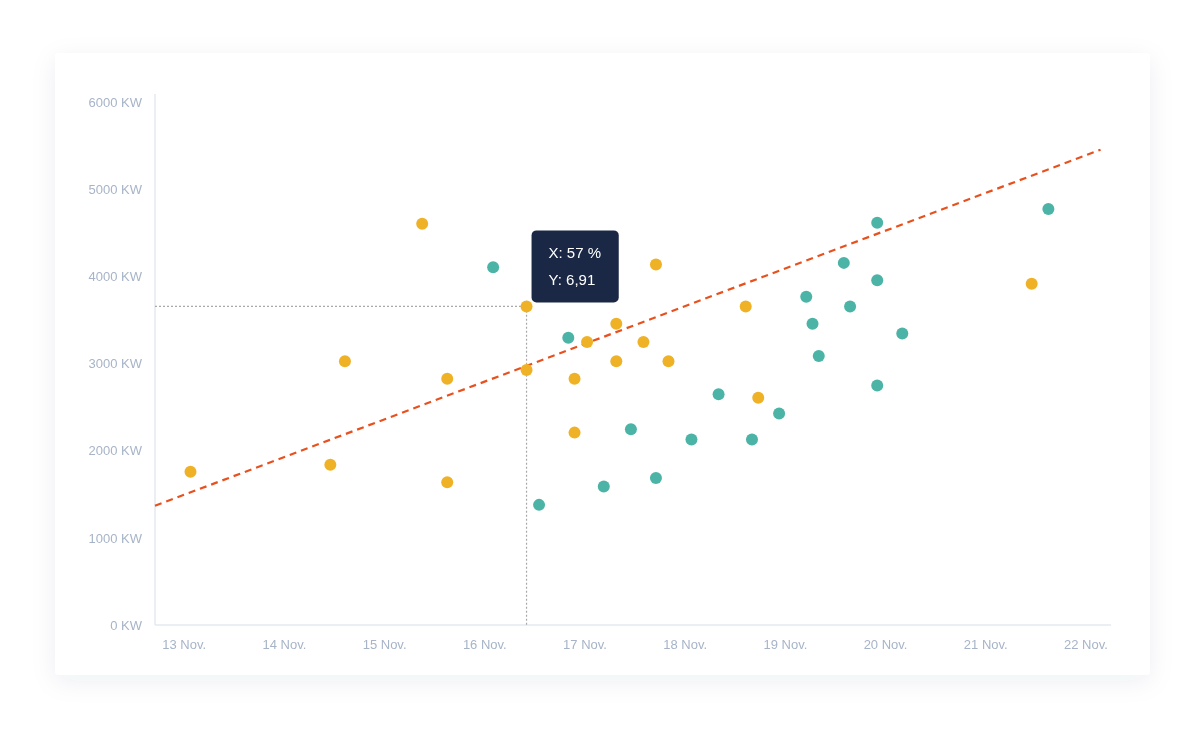 The height and width of the screenshot is (729, 1204). Describe the element at coordinates (115, 277) in the screenshot. I see `y-tick-label: 4000 KW` at that location.